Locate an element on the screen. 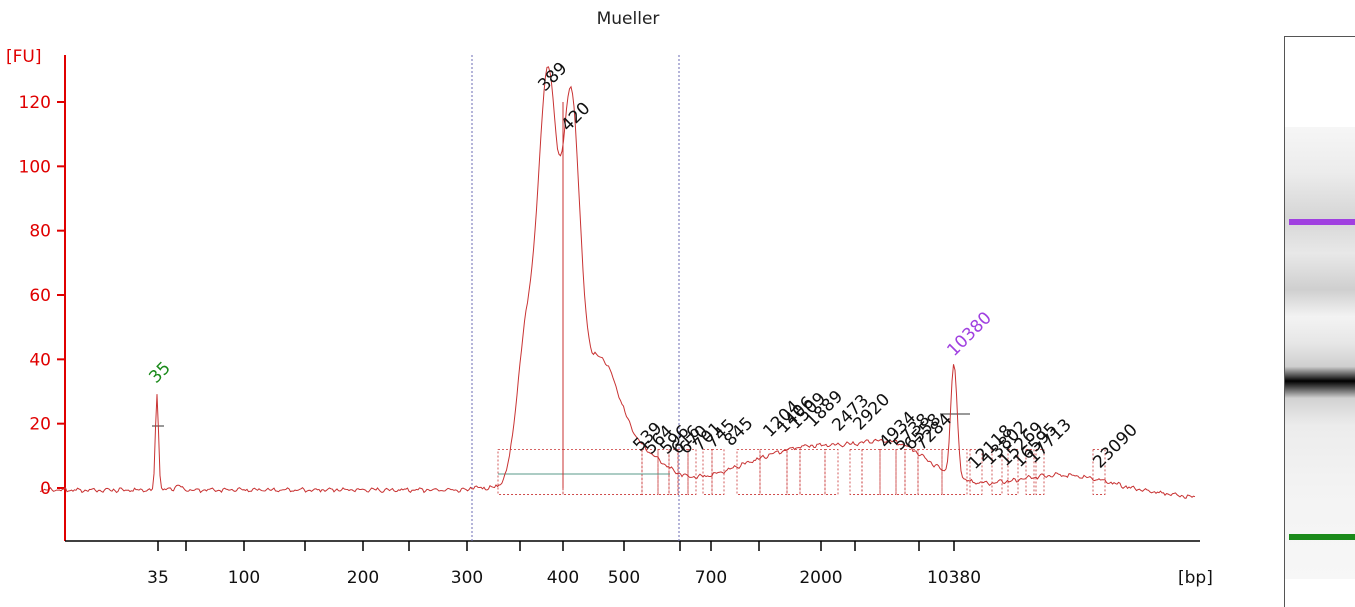 Image resolution: width=1355 pixels, height=607 pixels. x-axis-label: [bp] is located at coordinates (1195, 578).